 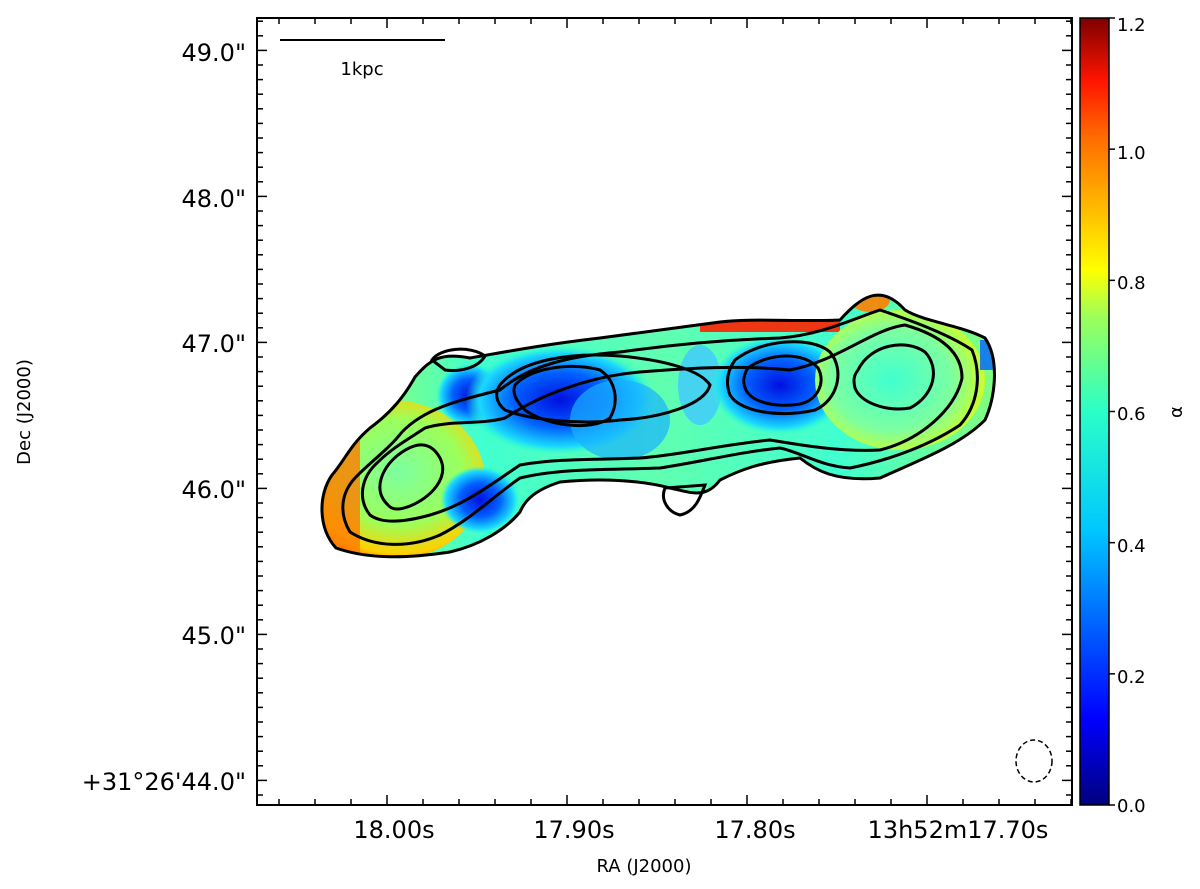 What do you see at coordinates (754, 830) in the screenshot?
I see `x-tick-label-3: 17.80s` at bounding box center [754, 830].